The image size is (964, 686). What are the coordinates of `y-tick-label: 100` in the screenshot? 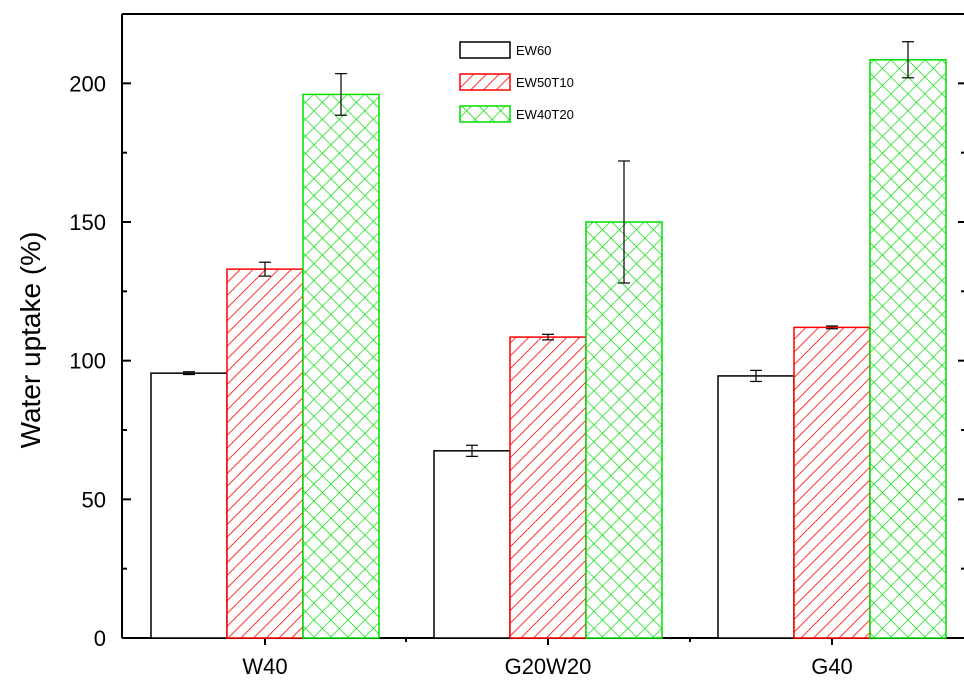 It's located at (87, 361).